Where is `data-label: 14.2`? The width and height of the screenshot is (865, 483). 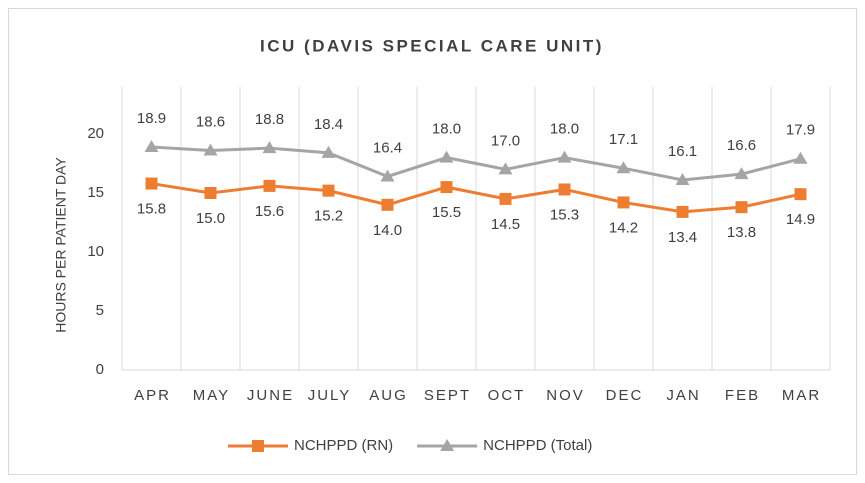
data-label: 14.2 is located at coordinates (623, 227).